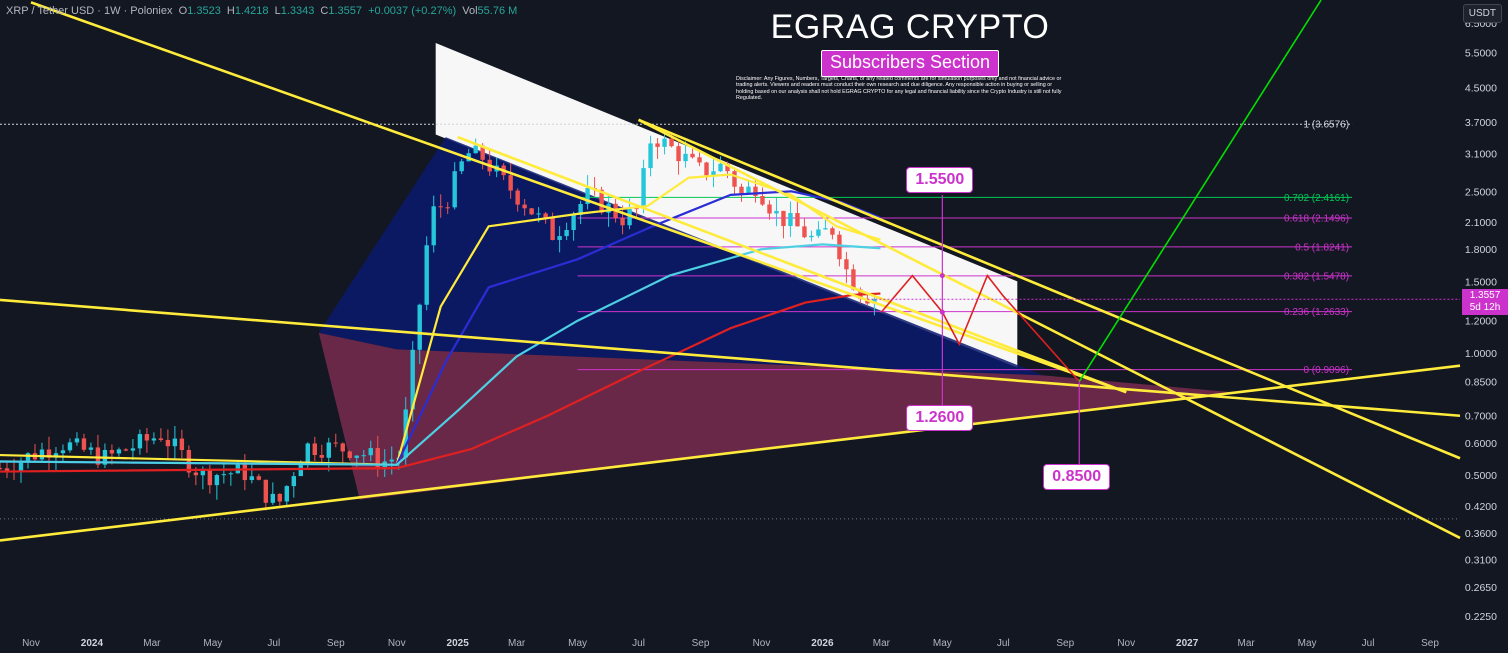 This screenshot has width=1508, height=653. I want to click on time-tick-0: Nov, so click(31, 643).